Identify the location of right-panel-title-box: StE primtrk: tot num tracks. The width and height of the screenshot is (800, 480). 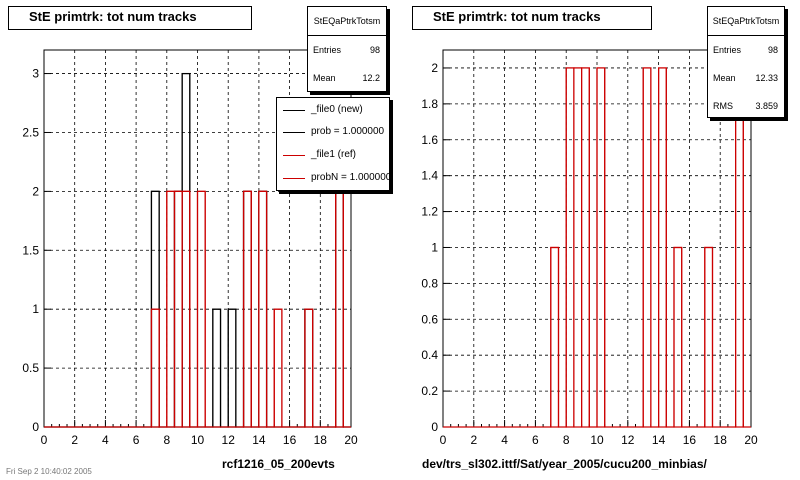
(532, 18).